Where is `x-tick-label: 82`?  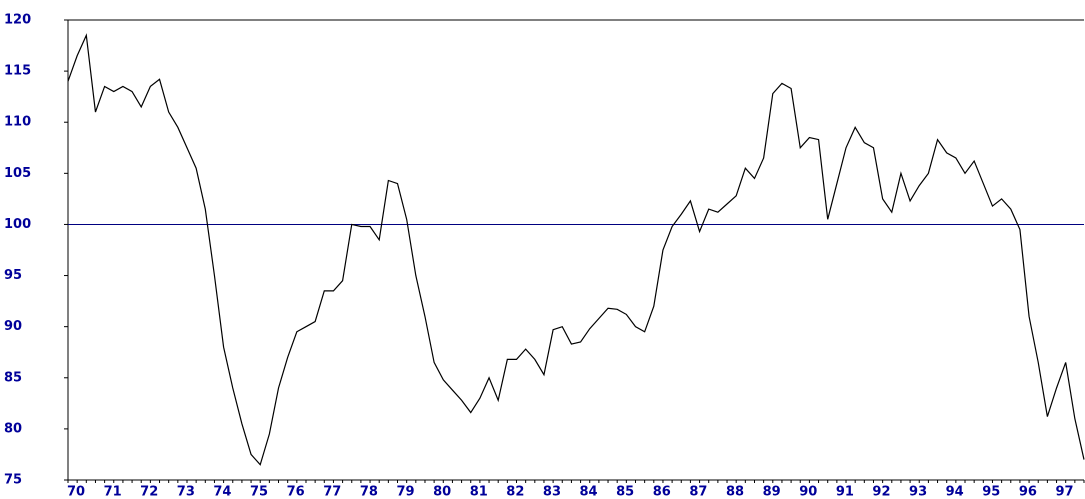
x-tick-label: 82 is located at coordinates (515, 492).